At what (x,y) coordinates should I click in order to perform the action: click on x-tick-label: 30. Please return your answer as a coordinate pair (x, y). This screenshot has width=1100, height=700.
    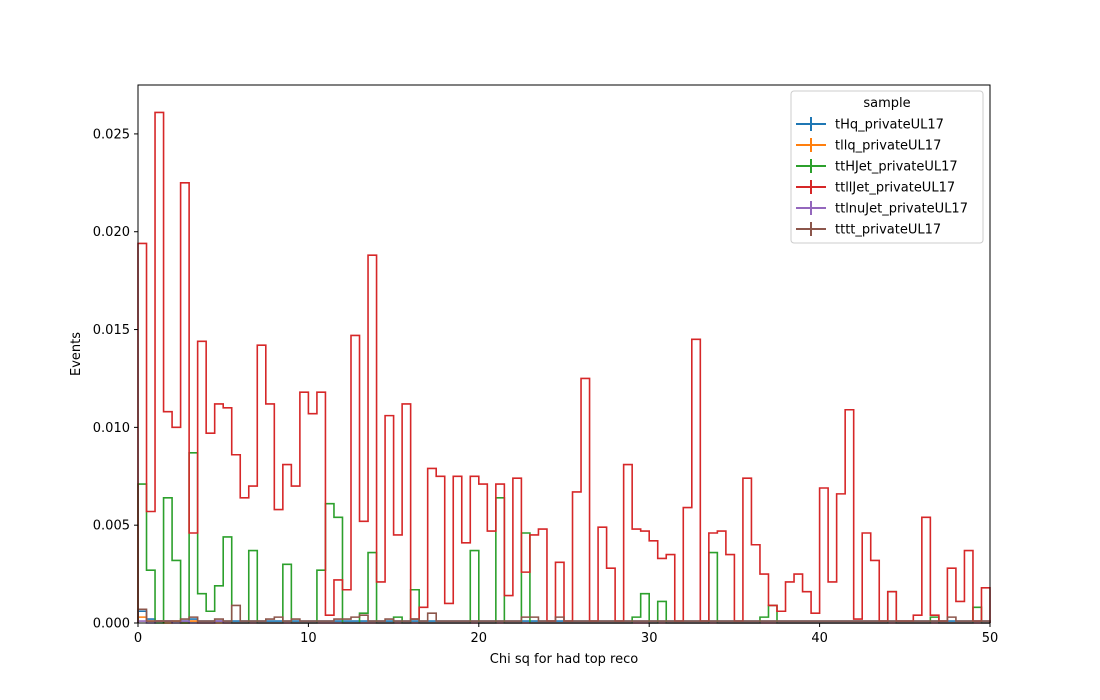
    Looking at the image, I should click on (649, 638).